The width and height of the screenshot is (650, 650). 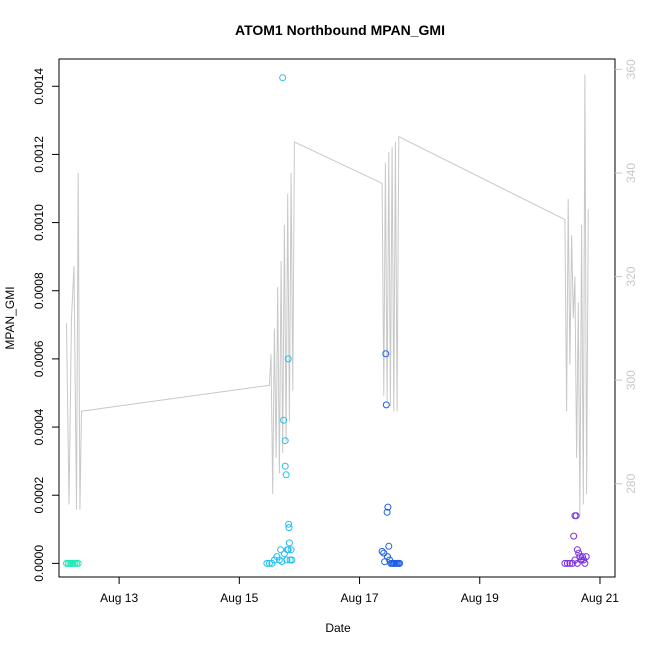 What do you see at coordinates (39, 426) in the screenshot?
I see `y-tick-label: 0.0004` at bounding box center [39, 426].